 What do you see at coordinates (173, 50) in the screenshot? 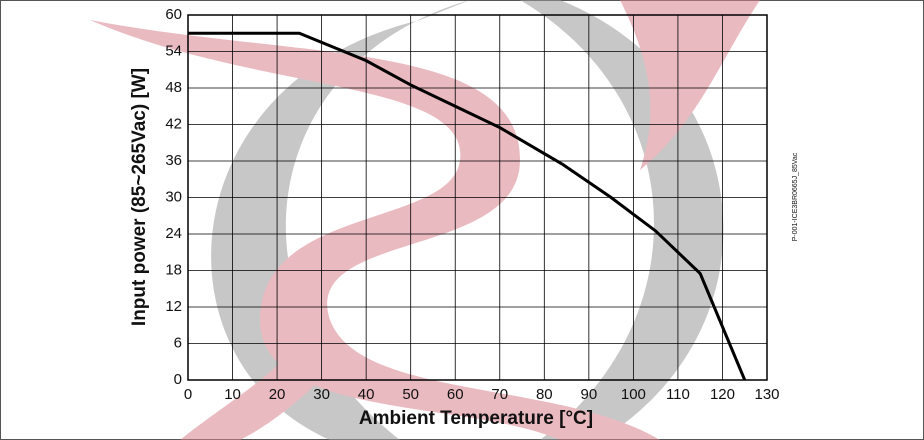
I see `y-tick-label: 54` at bounding box center [173, 50].